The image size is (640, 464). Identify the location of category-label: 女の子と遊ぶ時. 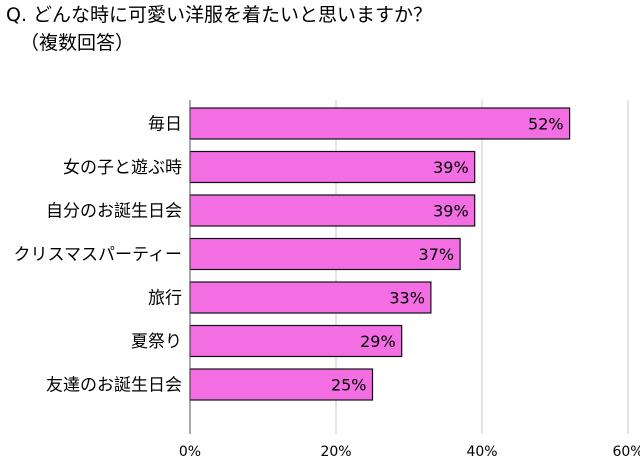
(122, 168).